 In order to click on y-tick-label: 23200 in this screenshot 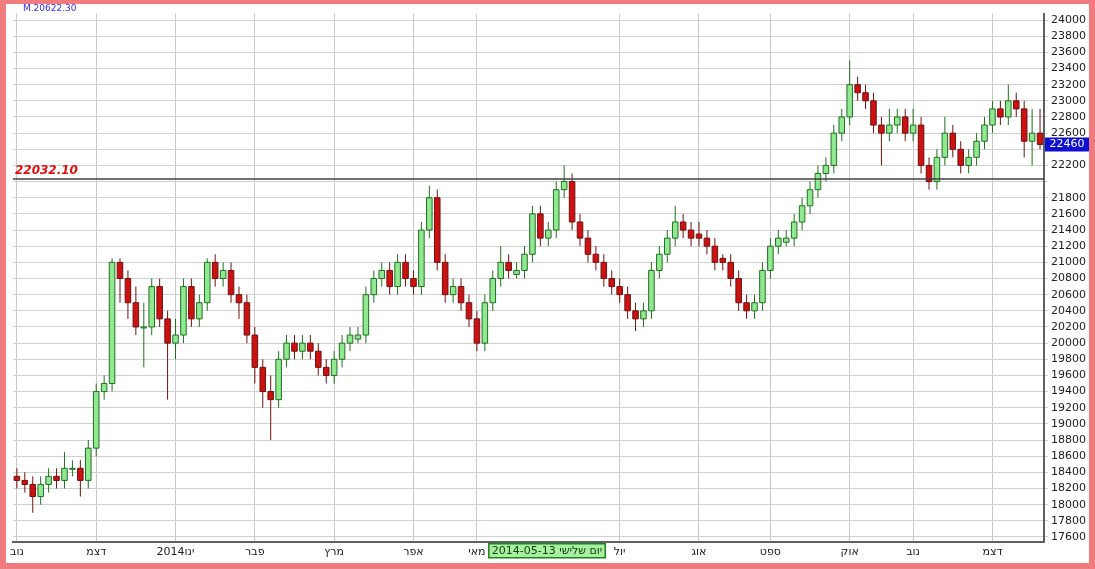, I will do `click(1069, 84)`.